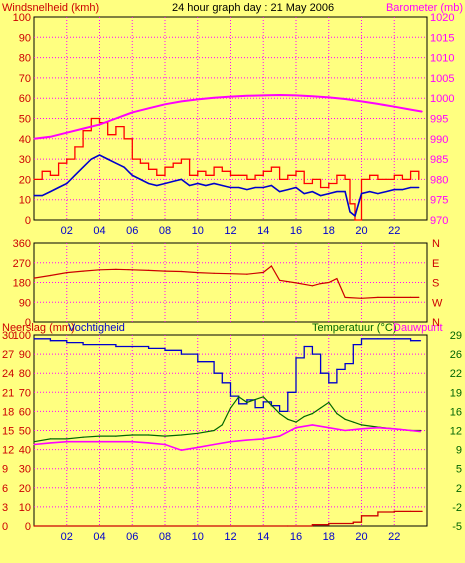 The height and width of the screenshot is (563, 465). I want to click on hour-tick-label: 04, so click(99, 537).